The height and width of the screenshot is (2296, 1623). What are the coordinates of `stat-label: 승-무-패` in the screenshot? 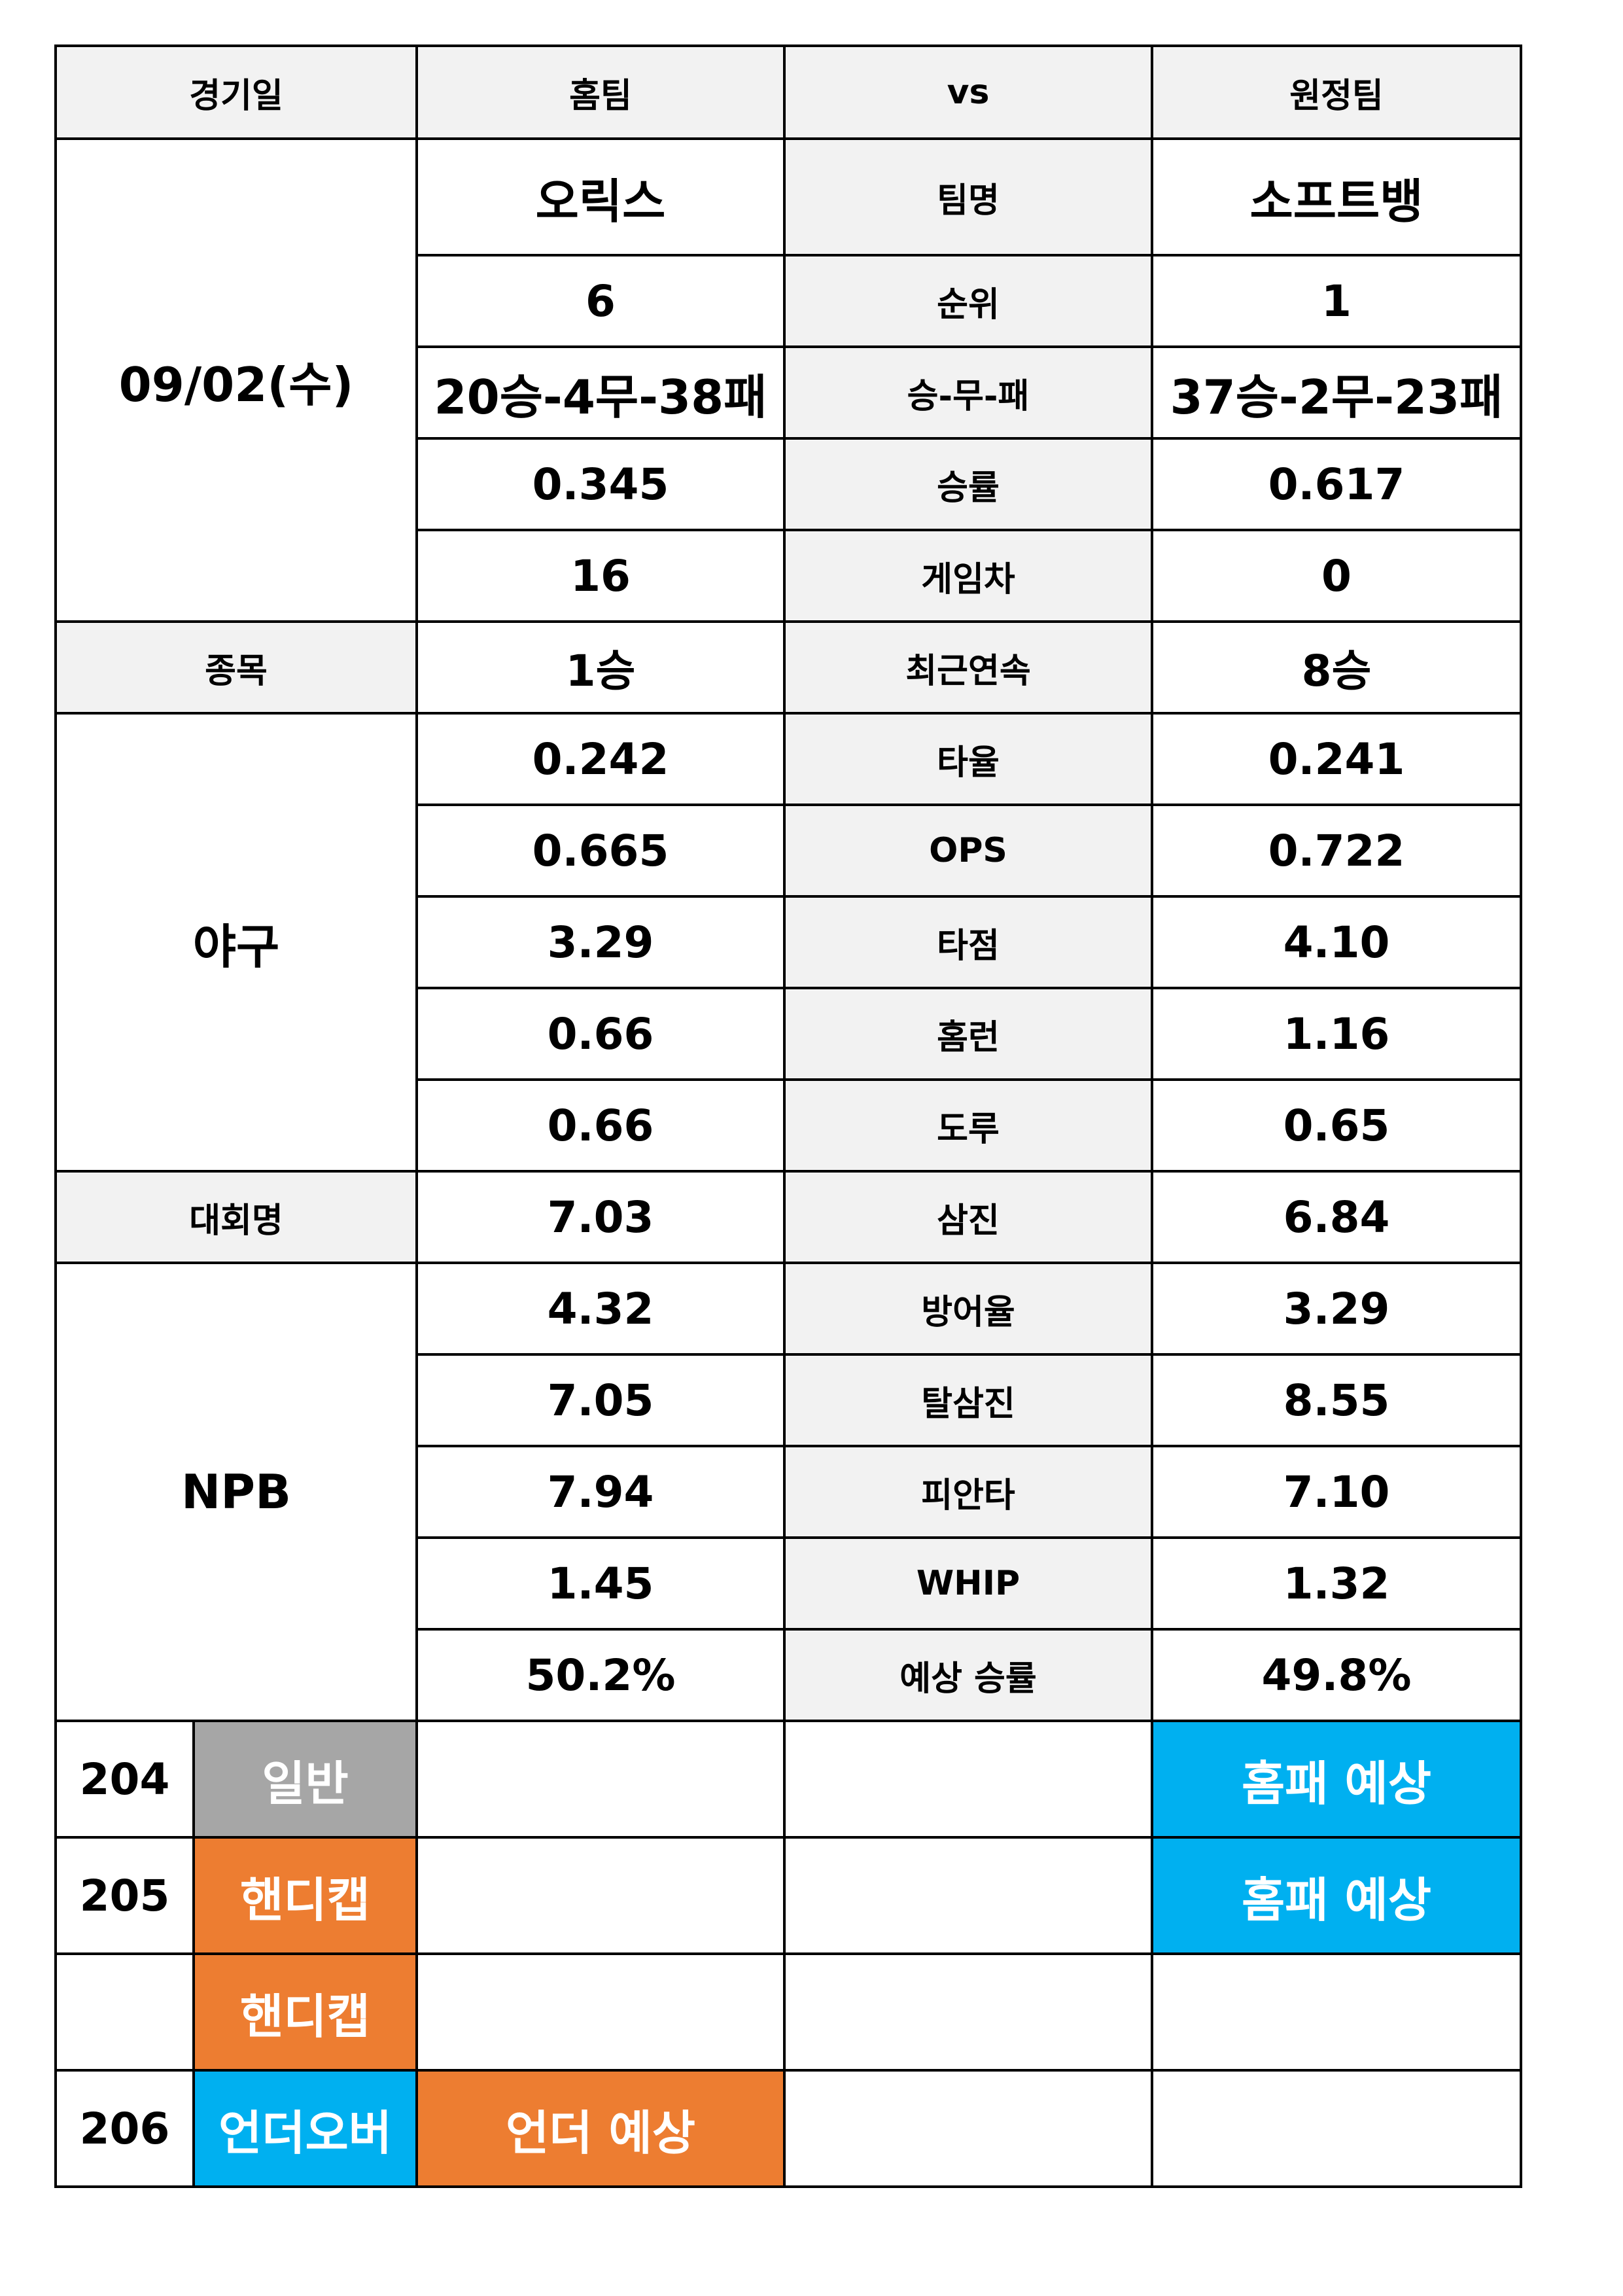 It's located at (968, 393).